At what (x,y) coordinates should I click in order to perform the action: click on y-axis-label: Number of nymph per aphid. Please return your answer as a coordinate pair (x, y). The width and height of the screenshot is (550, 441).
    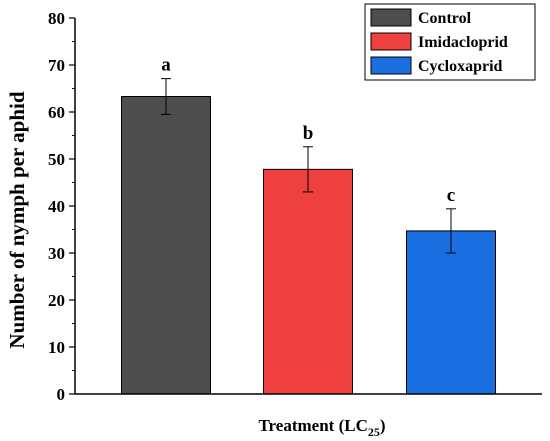
    Looking at the image, I should click on (17, 219).